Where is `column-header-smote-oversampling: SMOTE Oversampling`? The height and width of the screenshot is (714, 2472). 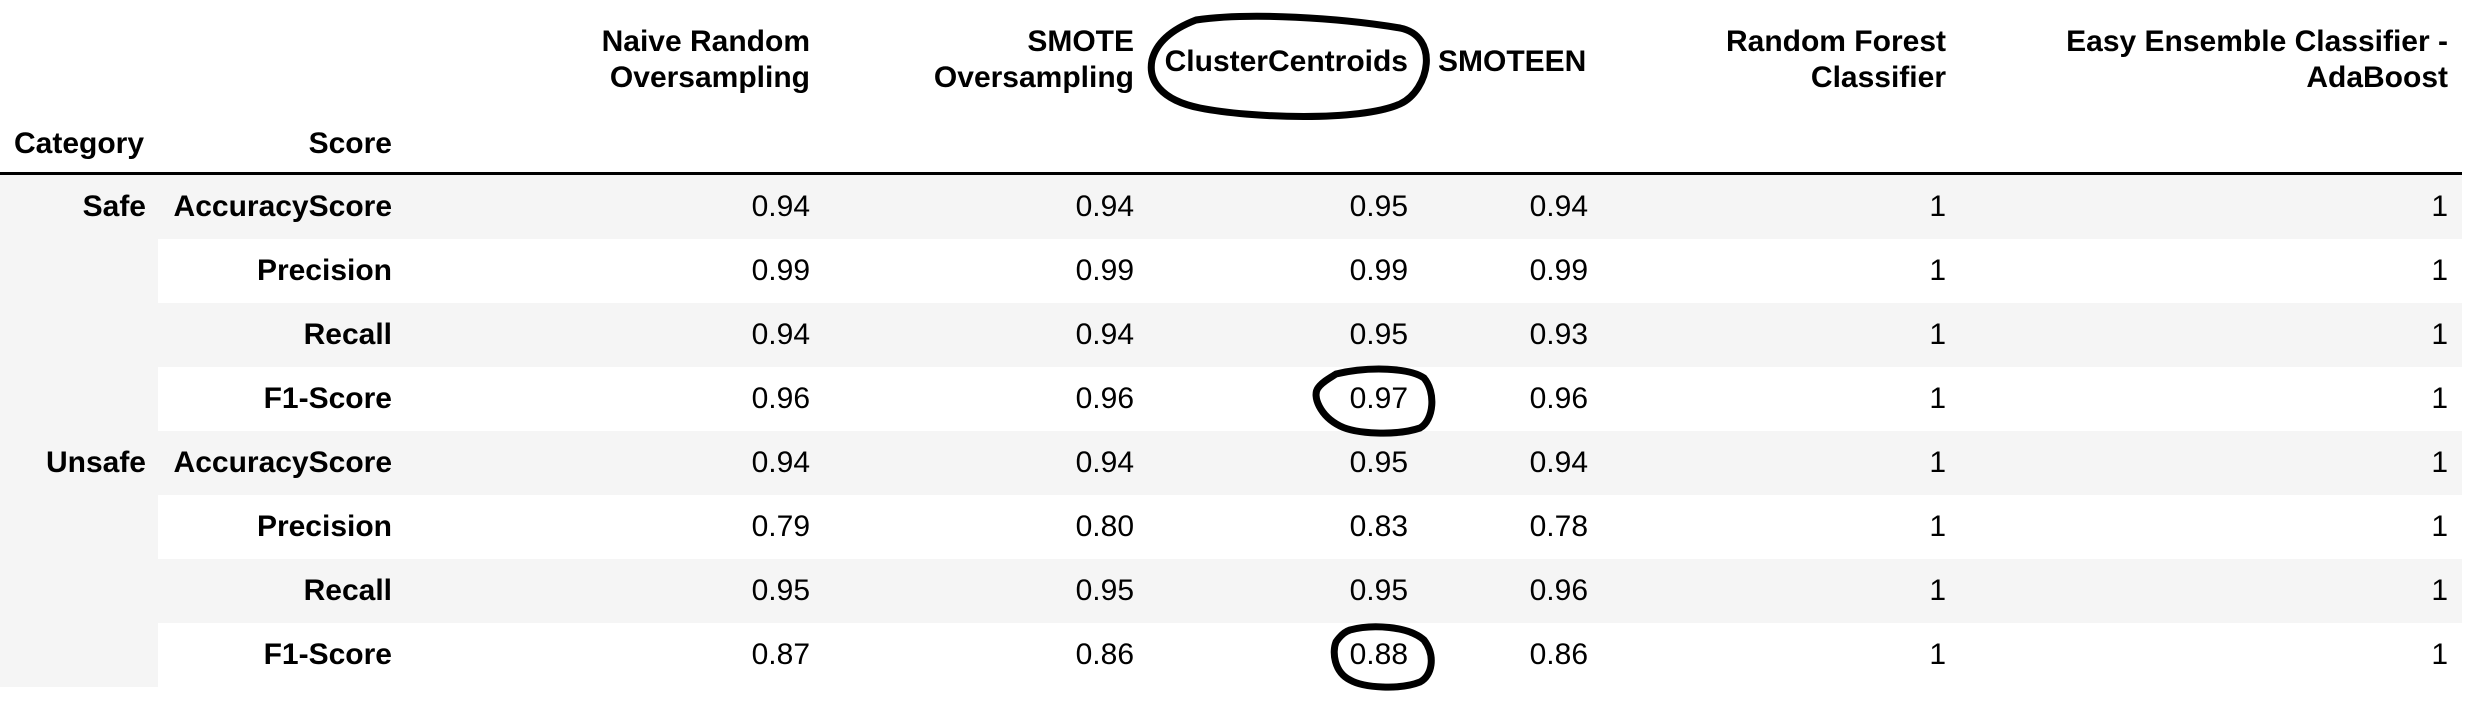
column-header-smote-oversampling: SMOTE Oversampling is located at coordinates (1033, 59).